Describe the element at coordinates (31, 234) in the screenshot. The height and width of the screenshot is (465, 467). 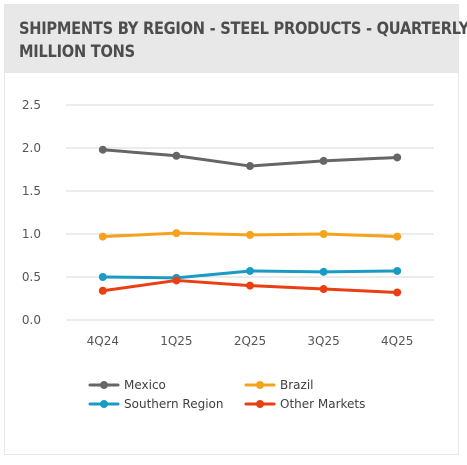
I see `y-tick-label: 1.0` at that location.